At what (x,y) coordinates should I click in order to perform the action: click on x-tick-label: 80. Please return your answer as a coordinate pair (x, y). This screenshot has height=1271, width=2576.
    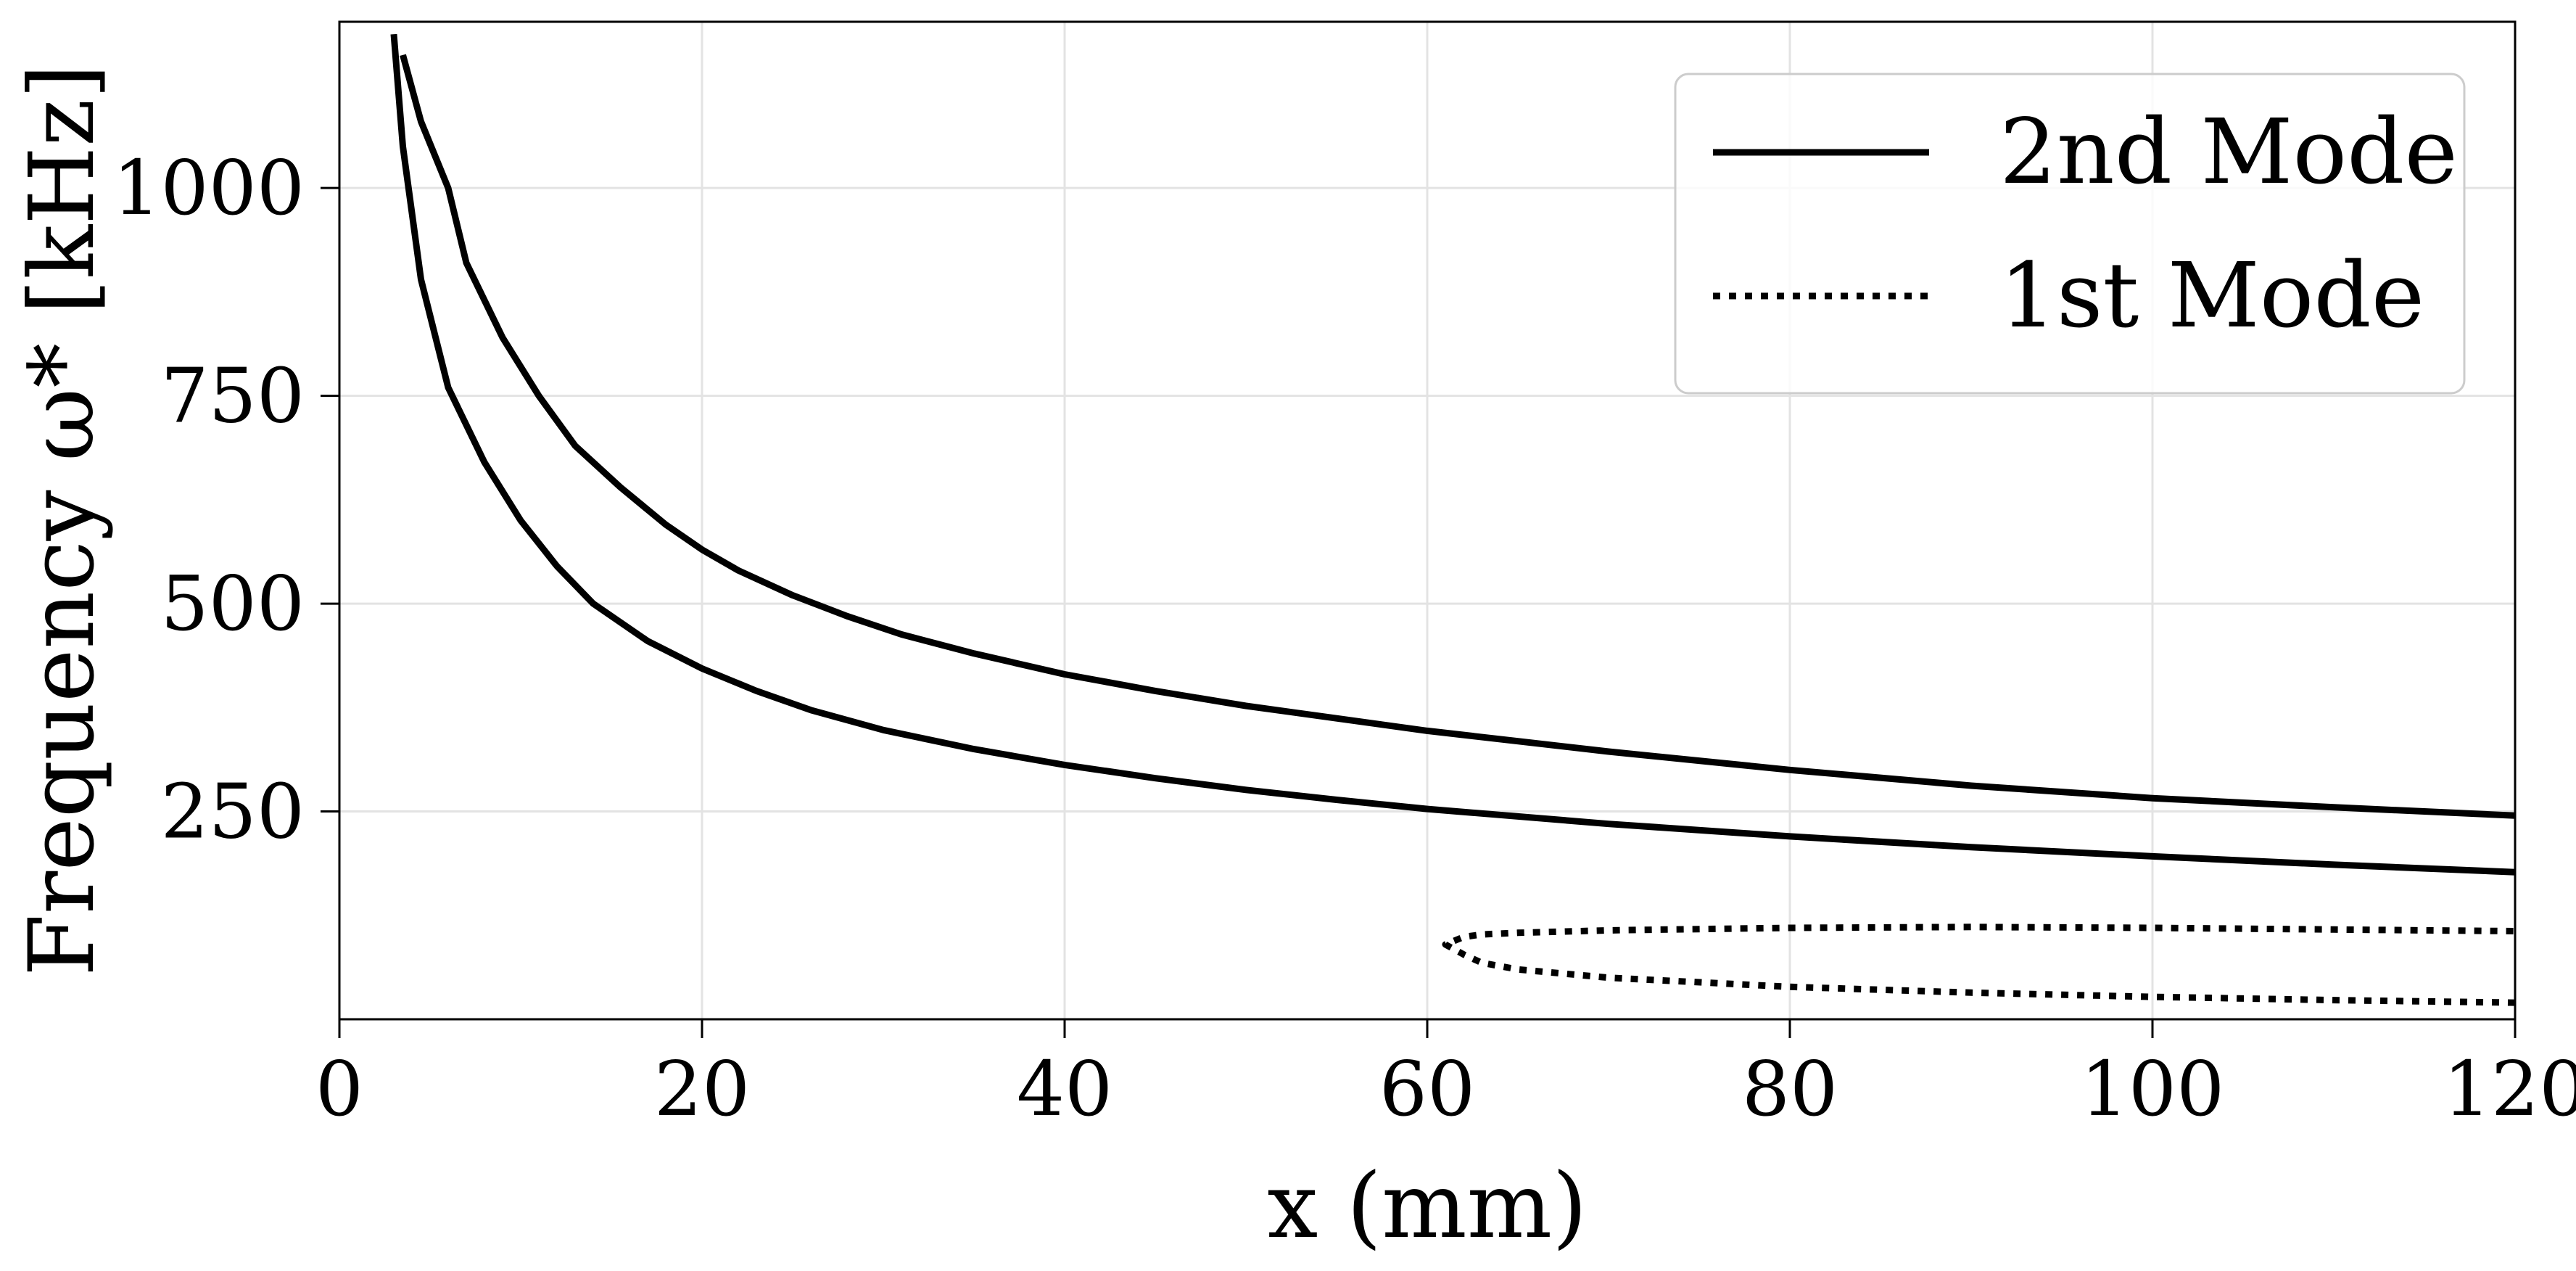
    Looking at the image, I should click on (1790, 1089).